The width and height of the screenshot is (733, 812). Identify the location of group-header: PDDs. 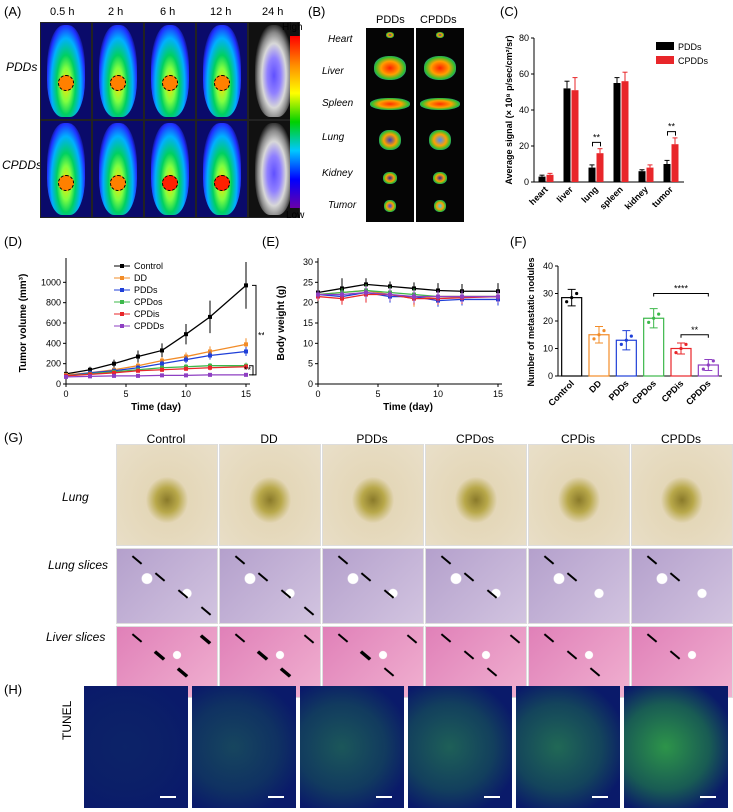
(372, 439).